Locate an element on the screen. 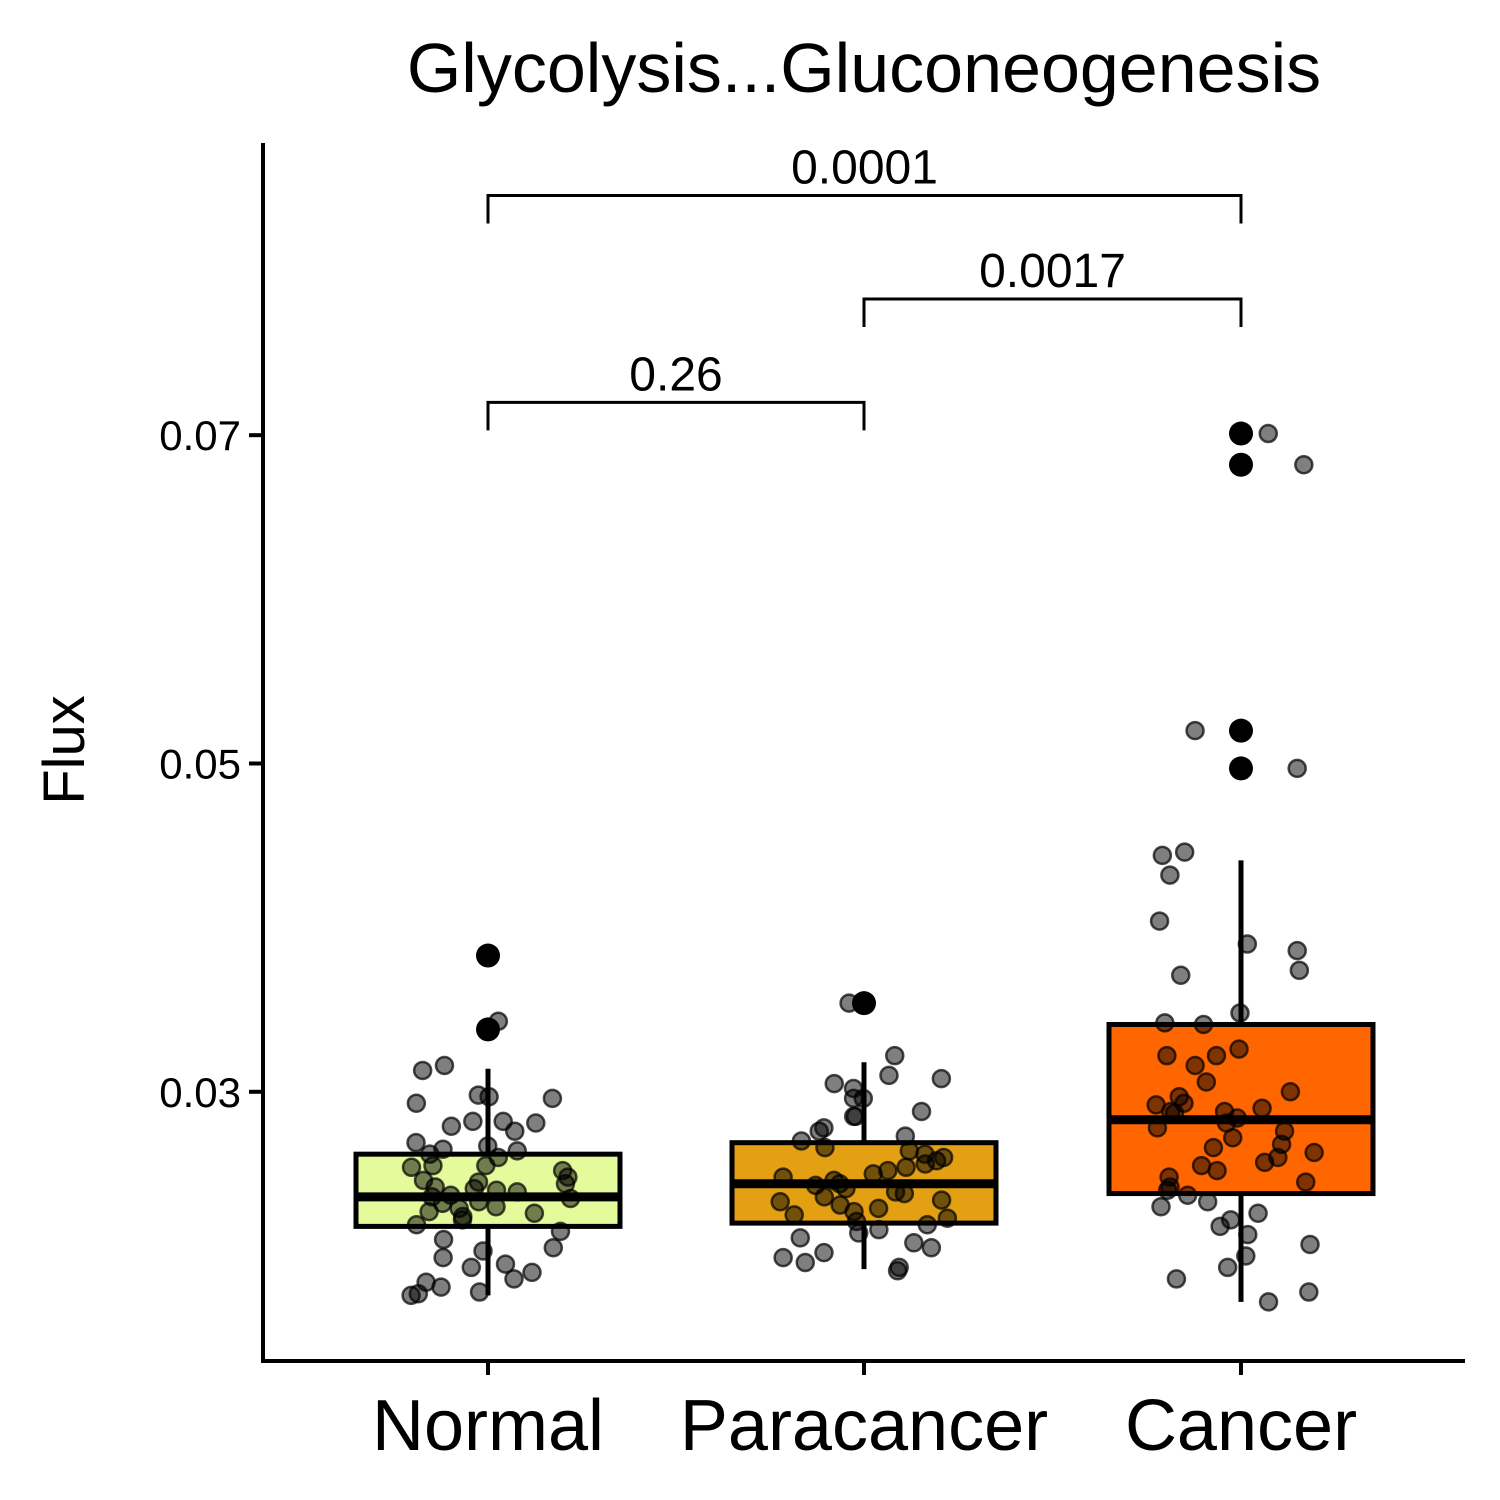 The height and width of the screenshot is (1500, 1500). x-tick-label: Paracancer is located at coordinates (864, 1426).